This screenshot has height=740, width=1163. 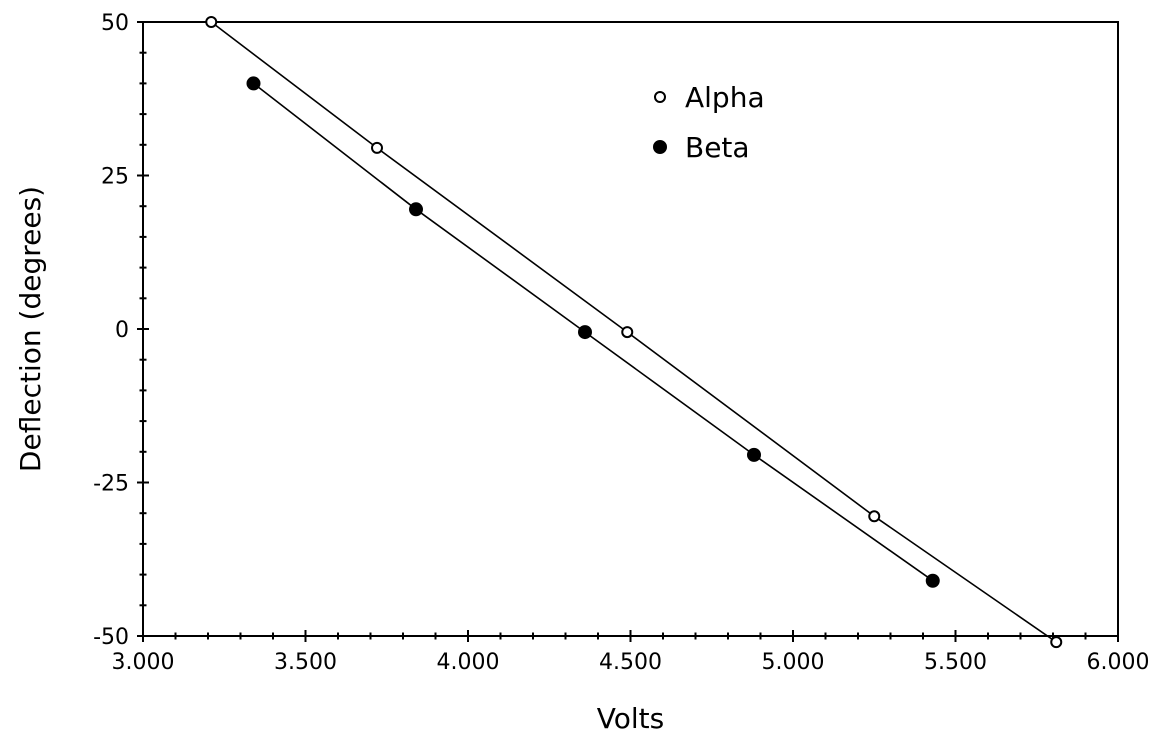 What do you see at coordinates (143, 662) in the screenshot?
I see `x-tick-label: 3.000` at bounding box center [143, 662].